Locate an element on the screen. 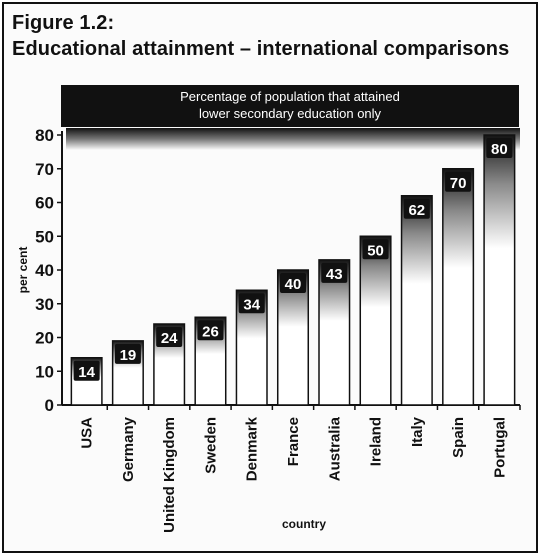  data-label: 24 is located at coordinates (169, 338).